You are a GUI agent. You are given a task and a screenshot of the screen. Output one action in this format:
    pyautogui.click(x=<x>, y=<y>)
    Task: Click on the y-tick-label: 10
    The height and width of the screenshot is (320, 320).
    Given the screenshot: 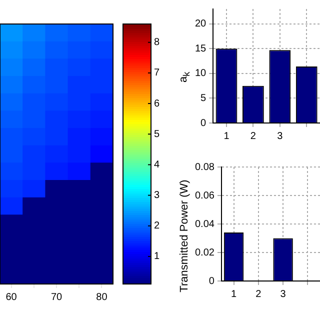 What is the action you would take?
    pyautogui.click(x=201, y=74)
    